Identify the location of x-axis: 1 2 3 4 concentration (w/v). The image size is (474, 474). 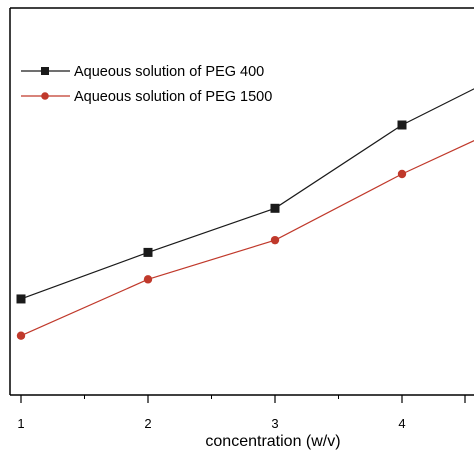
(211, 422).